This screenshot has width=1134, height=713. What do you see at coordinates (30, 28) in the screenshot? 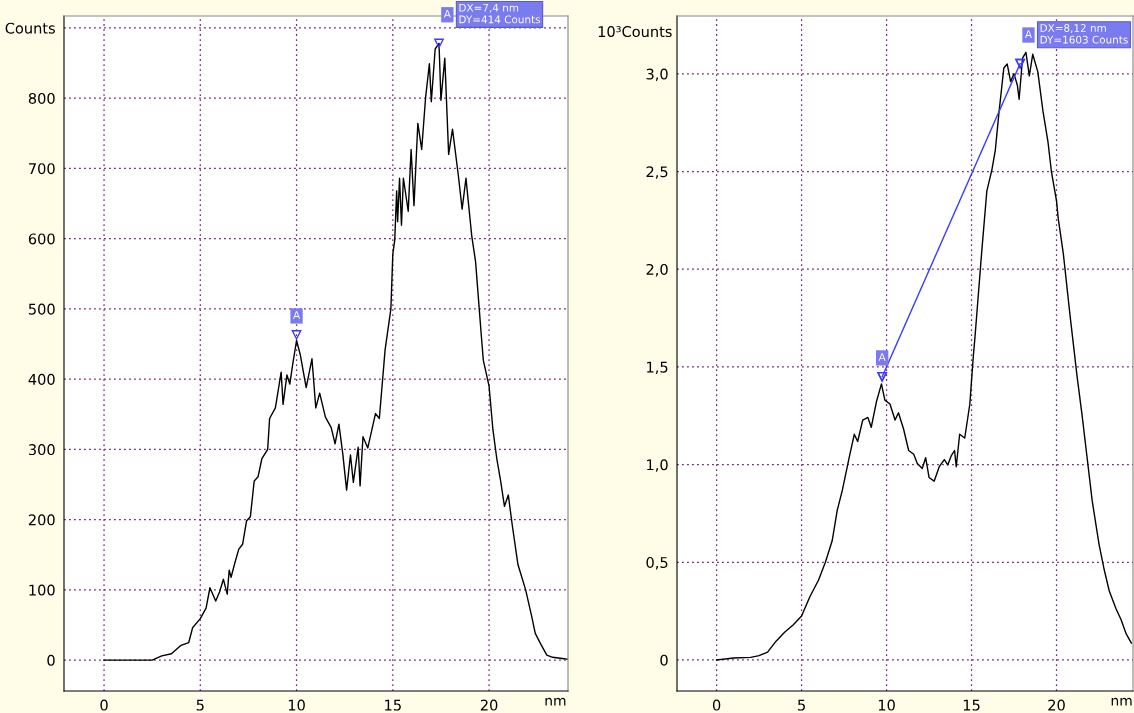
I see `y-tick-label: Counts` at bounding box center [30, 28].